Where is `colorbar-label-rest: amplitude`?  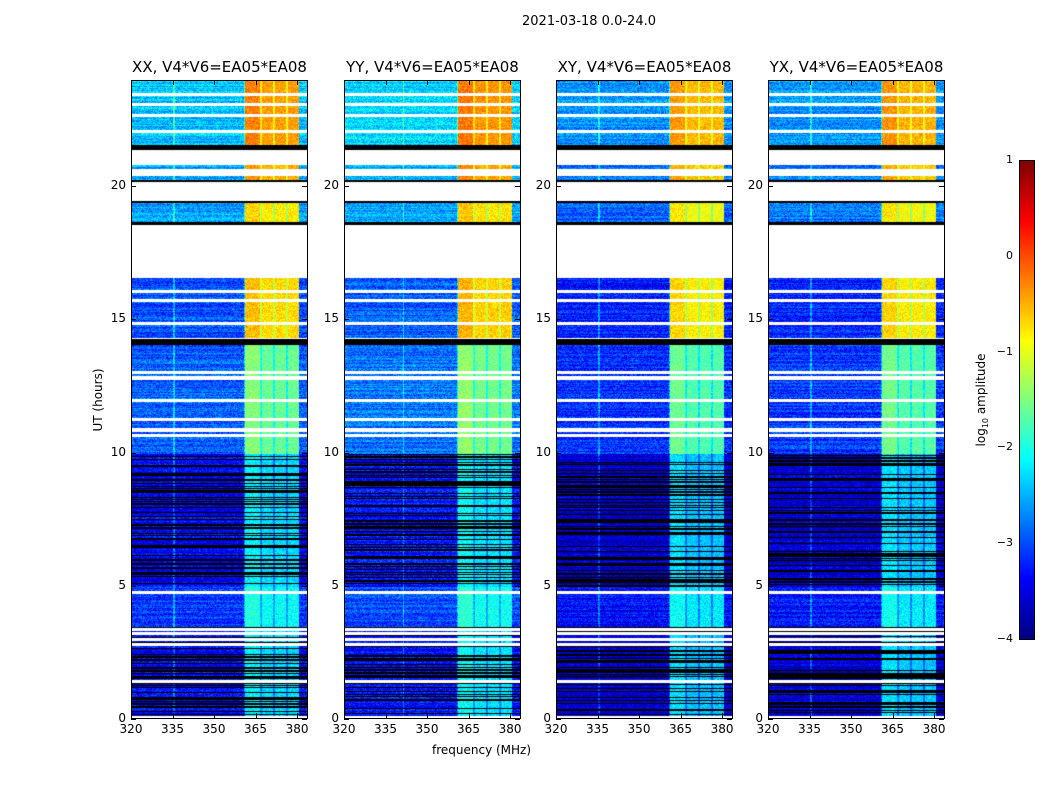
colorbar-label-rest: amplitude is located at coordinates (980, 385).